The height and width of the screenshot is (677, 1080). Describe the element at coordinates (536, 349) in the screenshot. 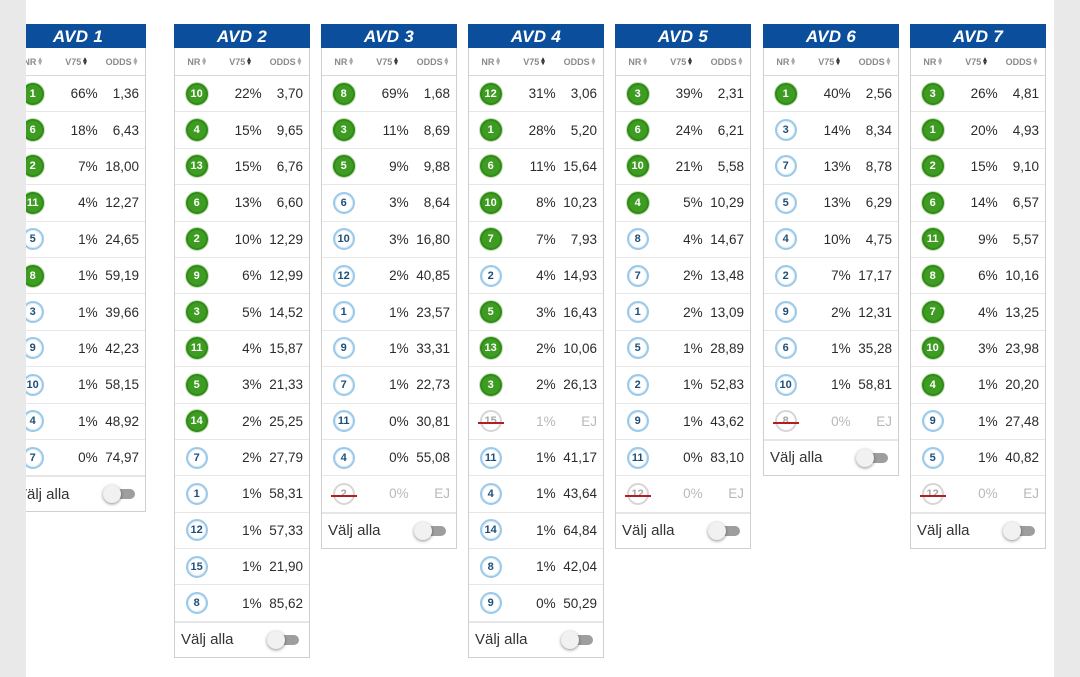

I see `horse-row: 13 2% 10,06` at that location.